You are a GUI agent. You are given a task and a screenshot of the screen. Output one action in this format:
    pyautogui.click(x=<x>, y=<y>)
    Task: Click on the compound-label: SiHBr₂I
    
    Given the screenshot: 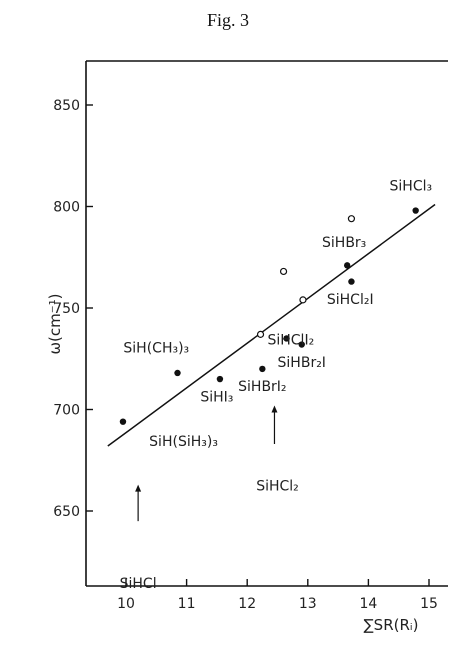 What is the action you would take?
    pyautogui.click(x=302, y=363)
    